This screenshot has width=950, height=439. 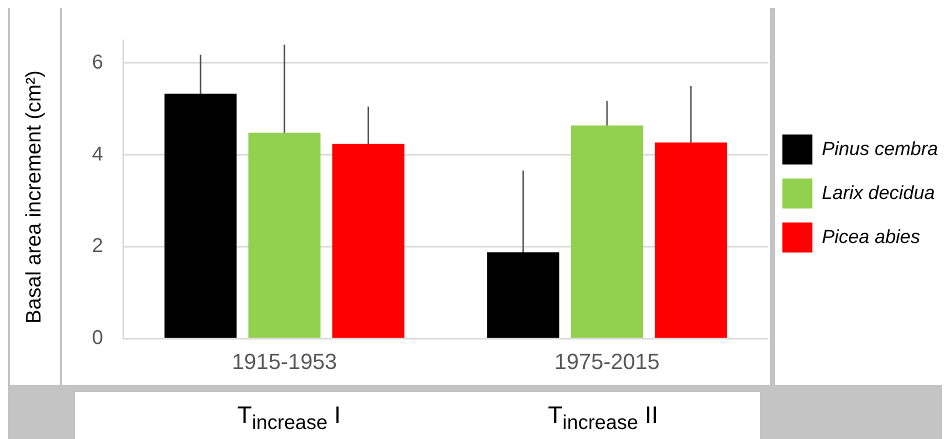 I want to click on y-tick-label: 0, so click(x=98, y=338).